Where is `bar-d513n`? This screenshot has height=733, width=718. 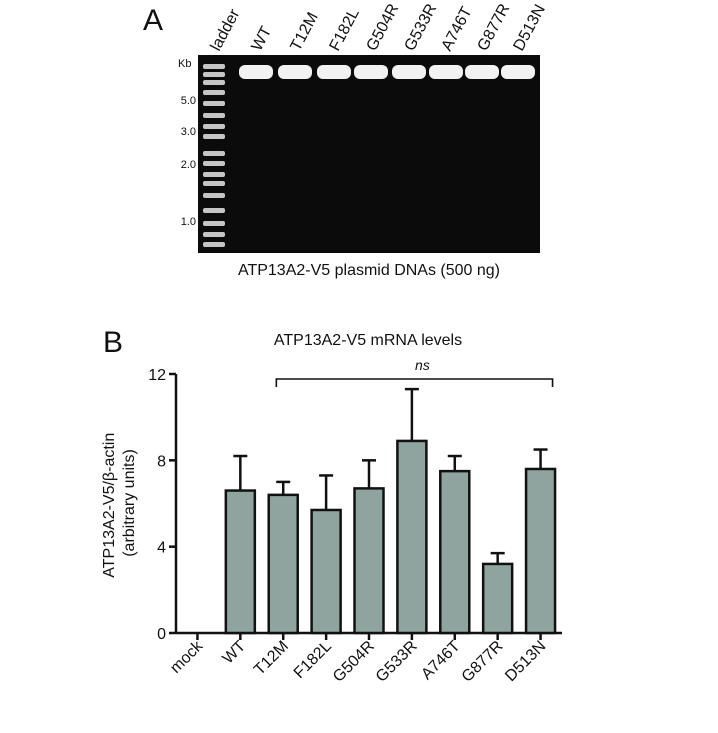
bar-d513n is located at coordinates (540, 551).